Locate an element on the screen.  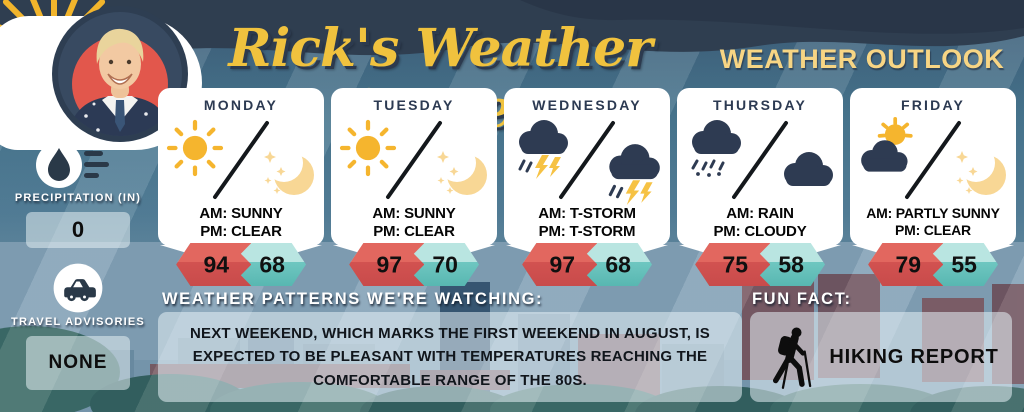
am-condition: AM: T-STORM is located at coordinates (587, 213).